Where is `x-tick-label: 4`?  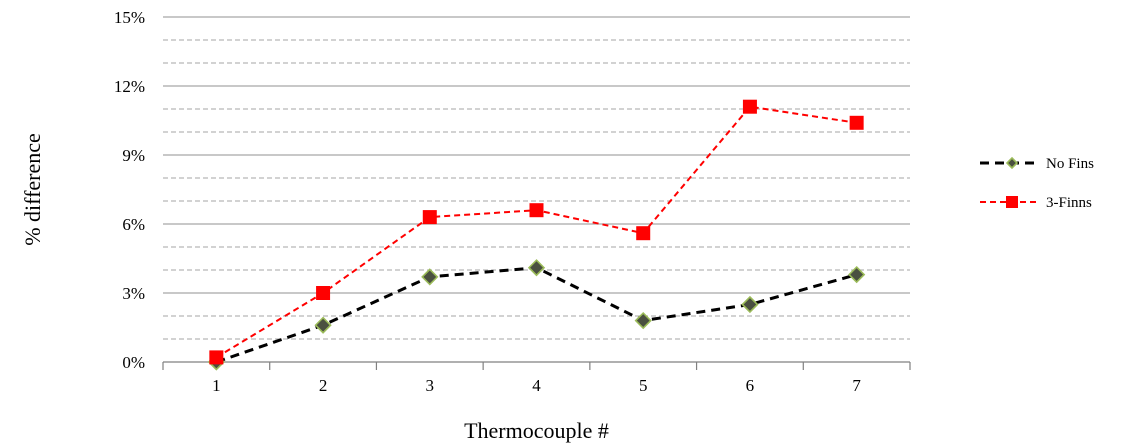
x-tick-label: 4 is located at coordinates (536, 385).